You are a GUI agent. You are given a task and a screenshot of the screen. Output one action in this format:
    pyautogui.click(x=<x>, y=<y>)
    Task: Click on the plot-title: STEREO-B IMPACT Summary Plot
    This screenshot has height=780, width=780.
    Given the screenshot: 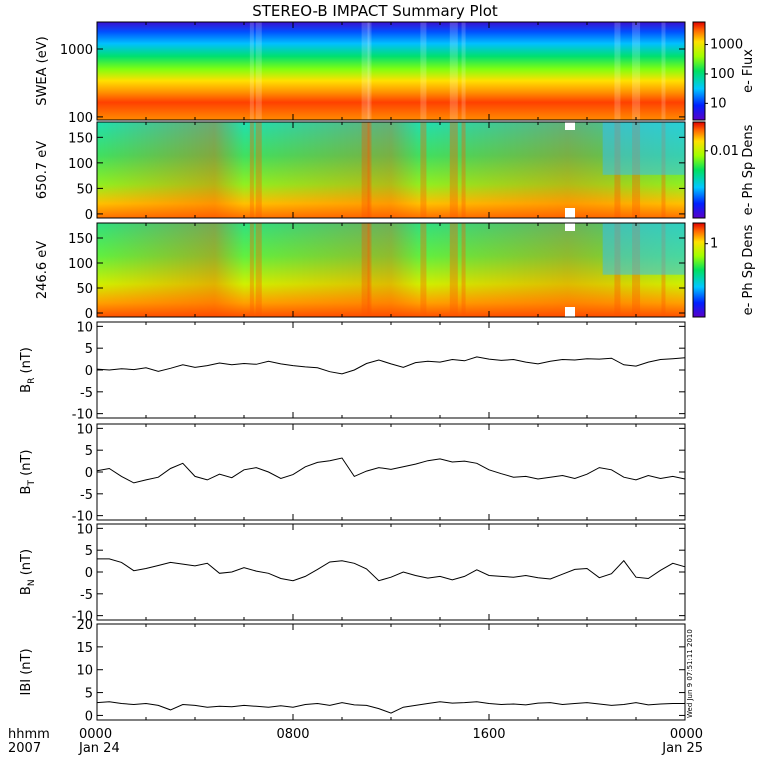 What is the action you would take?
    pyautogui.click(x=375, y=11)
    